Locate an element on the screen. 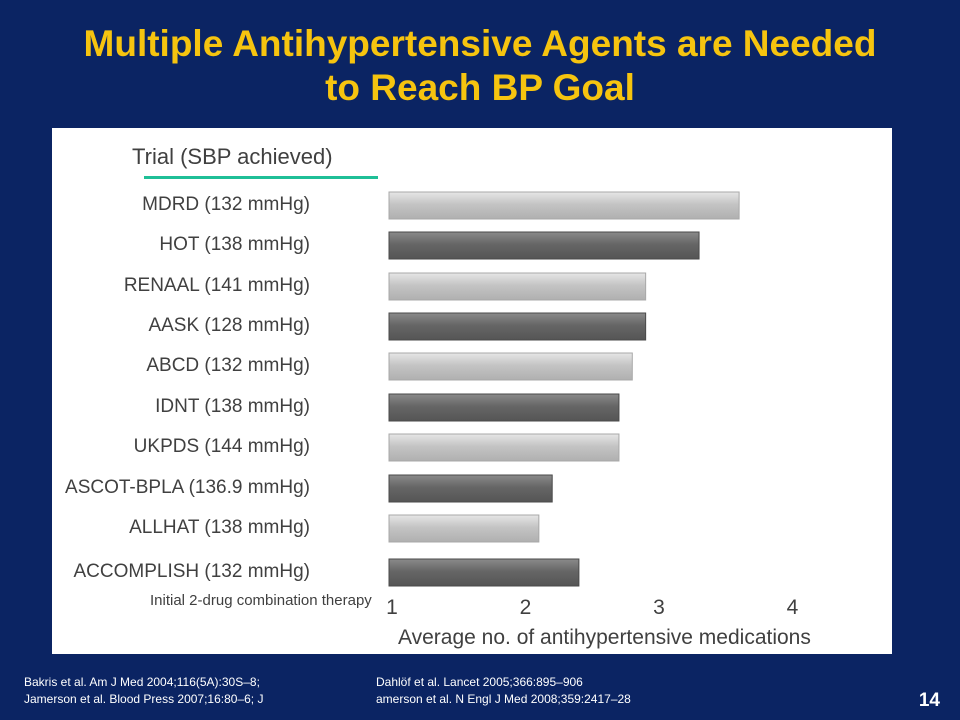  page-number: 14 is located at coordinates (929, 700).